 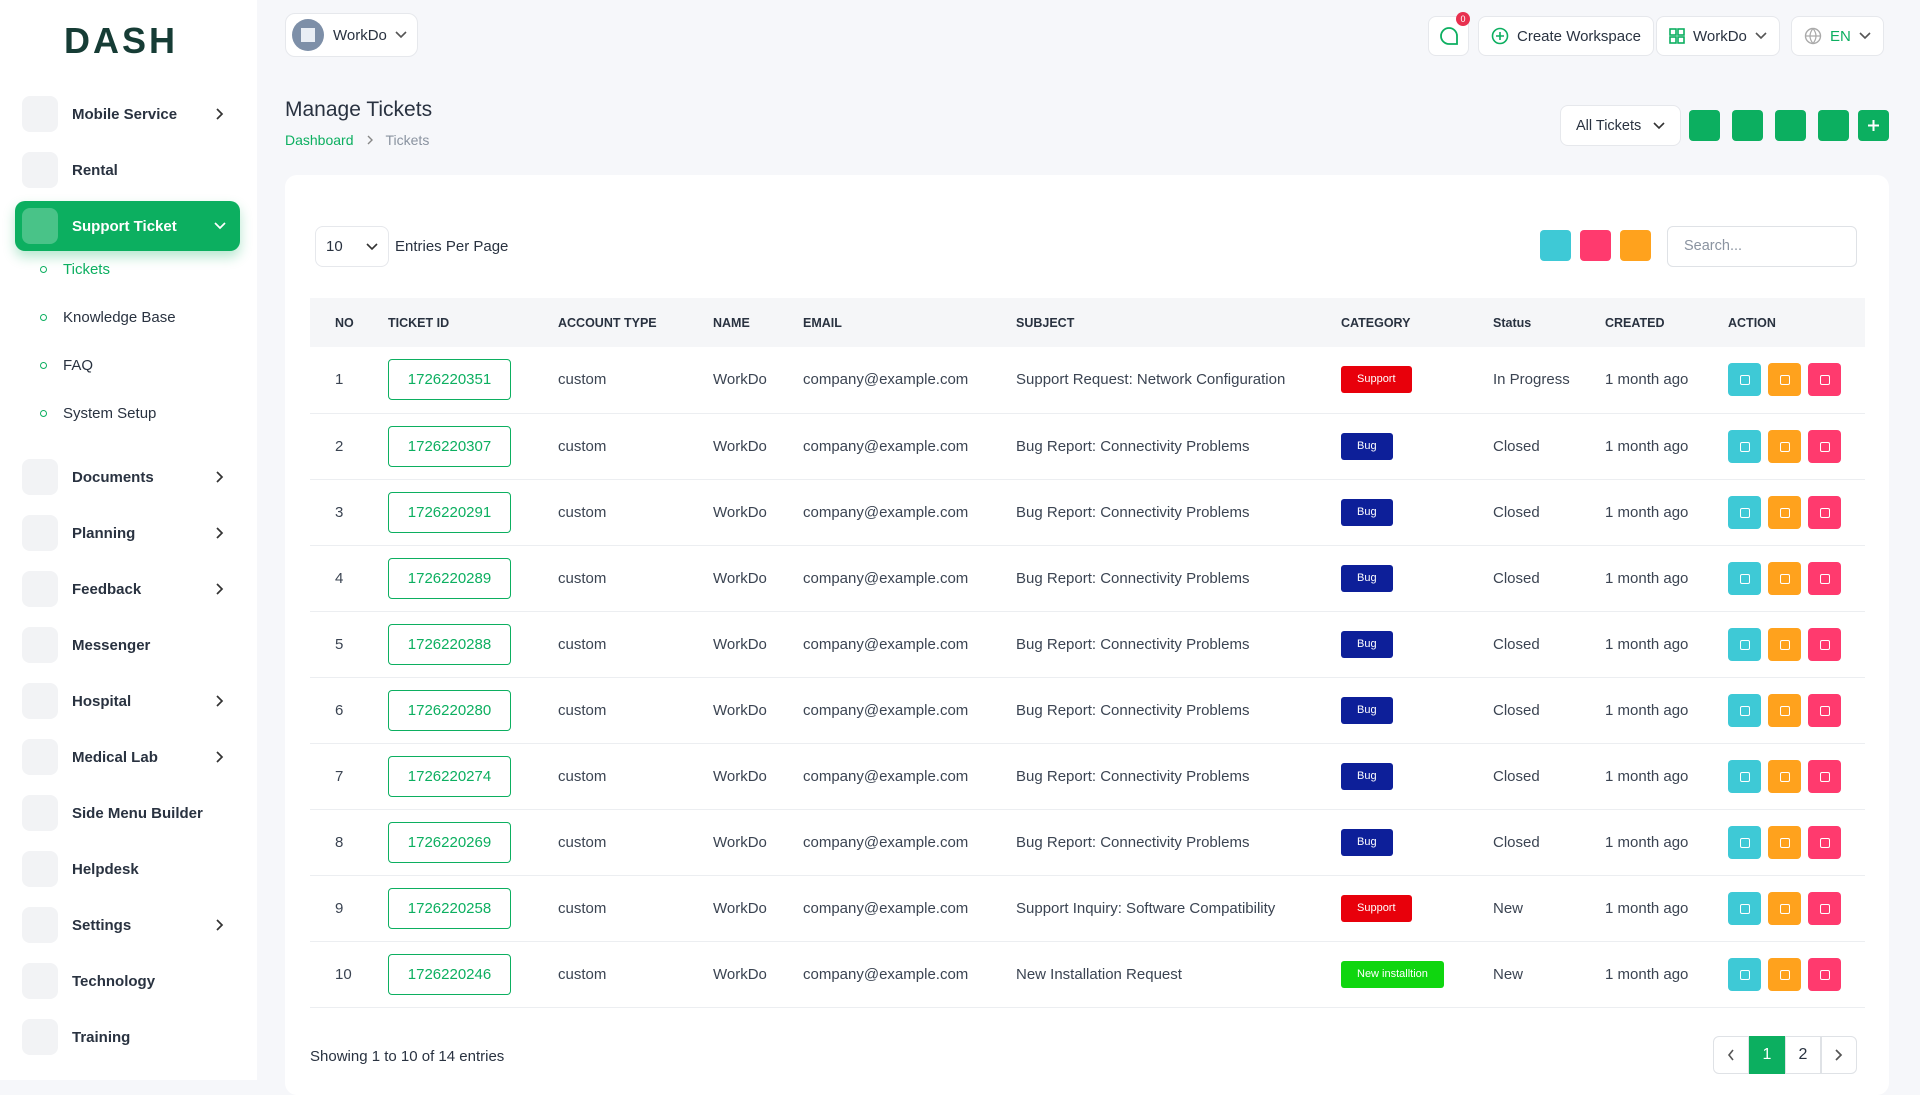 I want to click on breadcrumb-link: Dashboard, so click(x=319, y=140).